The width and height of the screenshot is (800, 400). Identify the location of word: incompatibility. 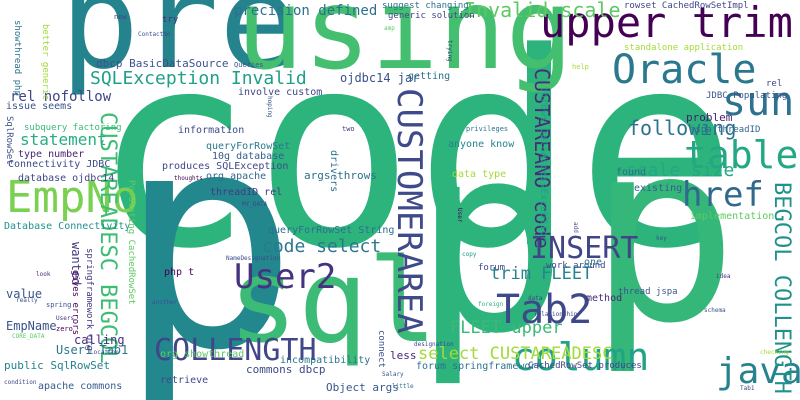
(325, 360).